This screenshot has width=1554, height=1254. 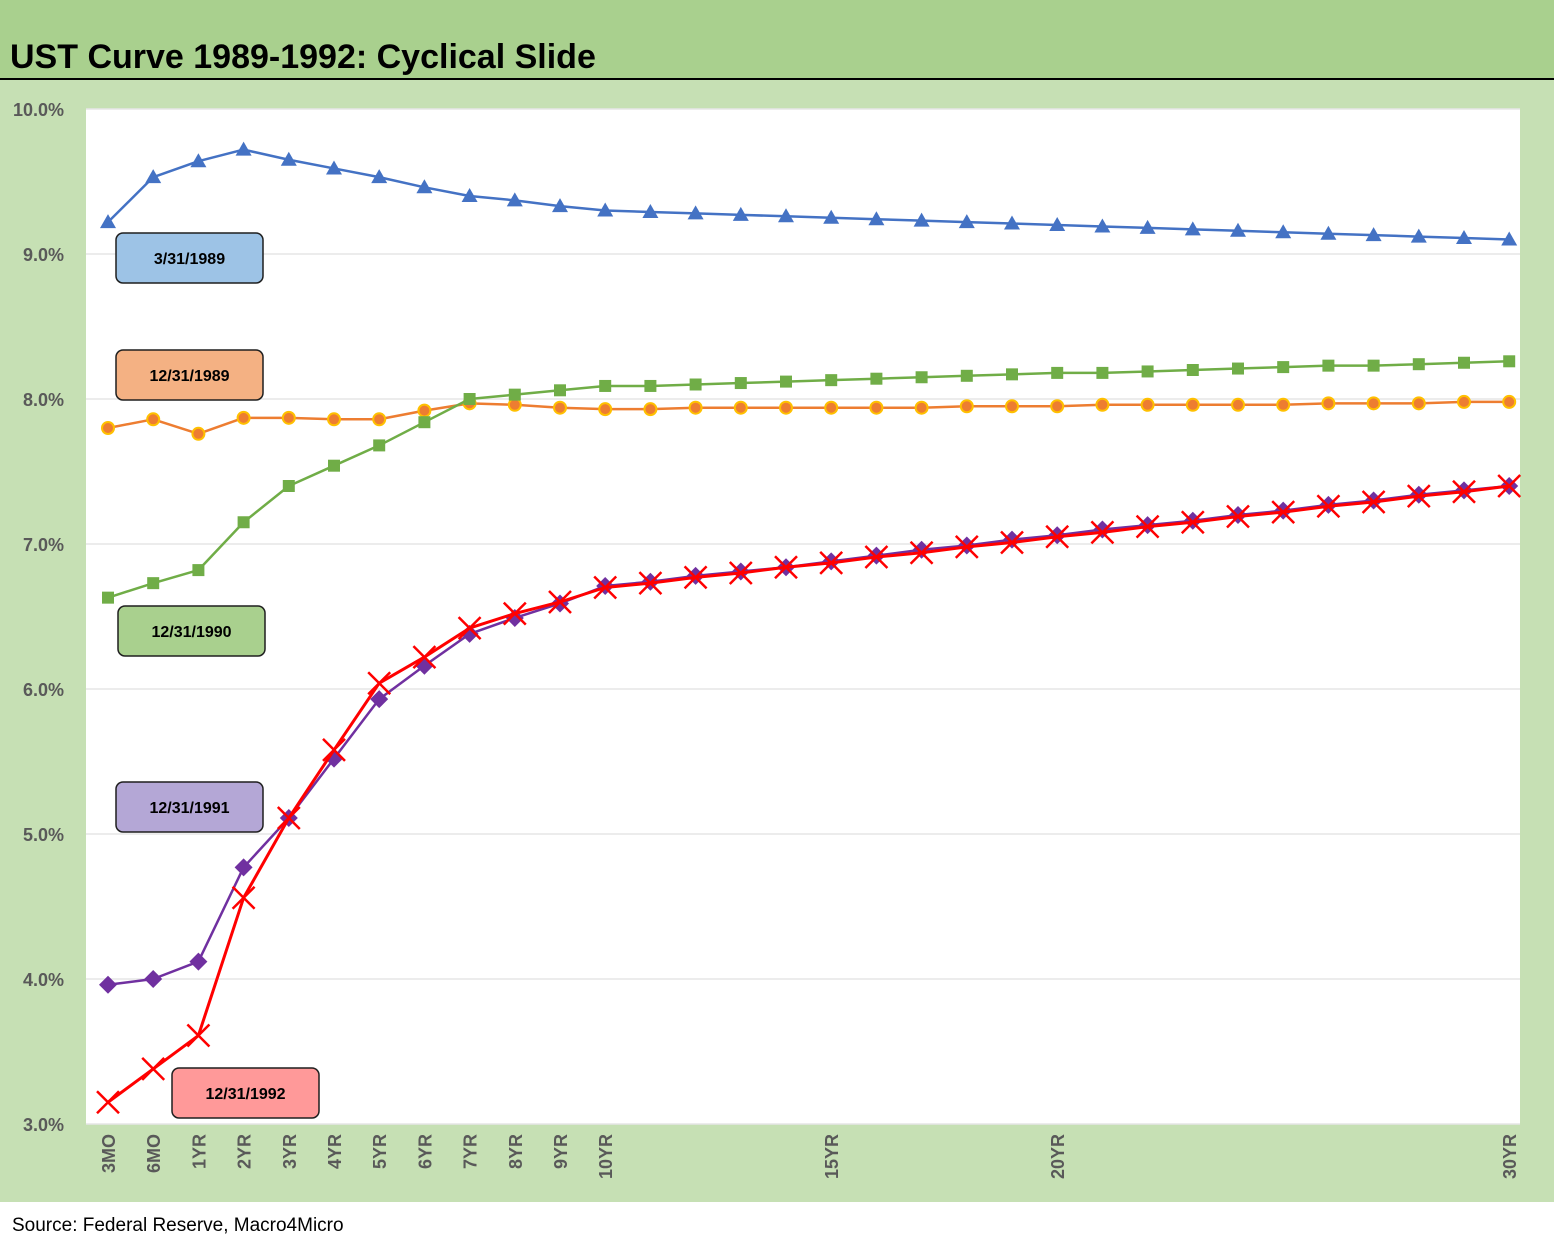 What do you see at coordinates (38, 617) in the screenshot?
I see `y-axis-tick-labels: 3.0% 4.0% 5.0% 6.0% 7.0% 8.0% 9.0% 10.0%` at bounding box center [38, 617].